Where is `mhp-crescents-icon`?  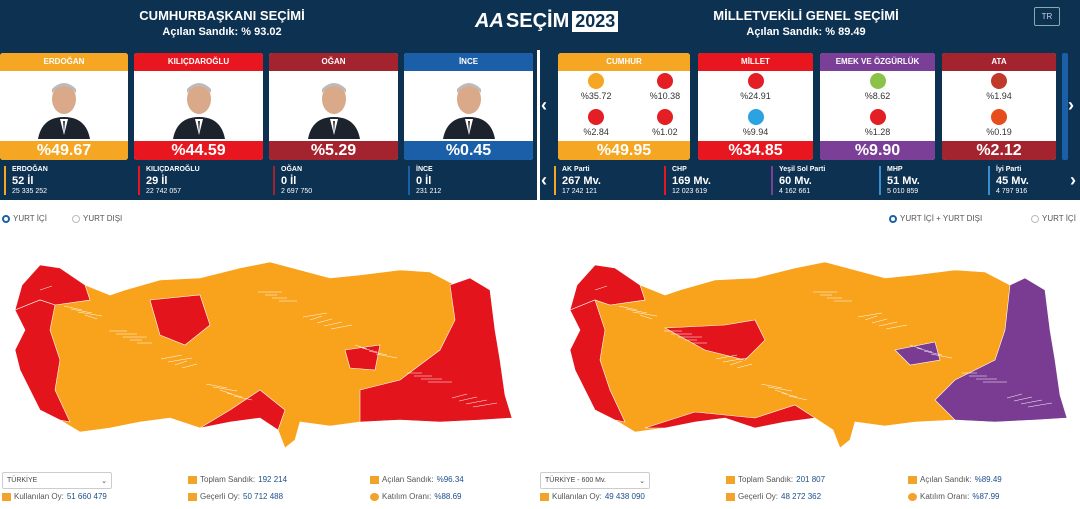 mhp-crescents-icon is located at coordinates (664, 81).